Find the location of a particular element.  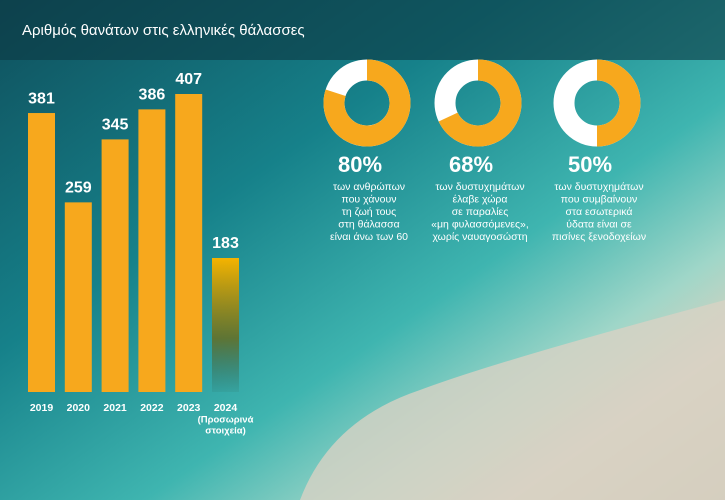

description: που χάνουν is located at coordinates (369, 199).